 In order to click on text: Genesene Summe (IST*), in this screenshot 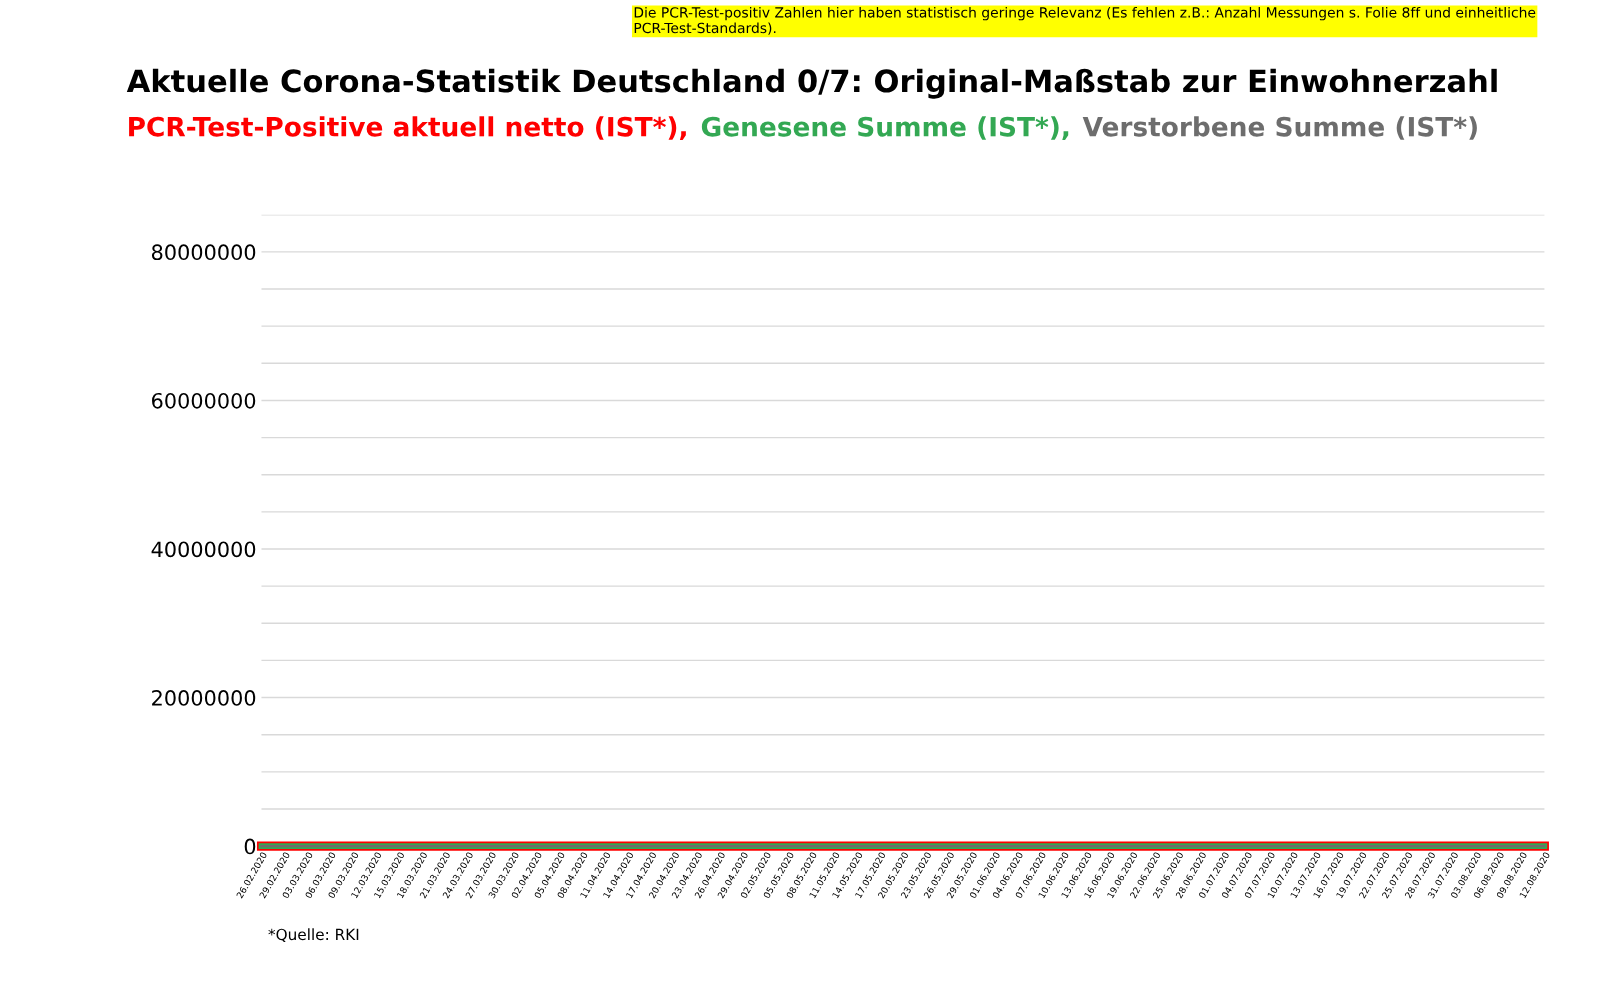, I will do `click(885, 128)`.